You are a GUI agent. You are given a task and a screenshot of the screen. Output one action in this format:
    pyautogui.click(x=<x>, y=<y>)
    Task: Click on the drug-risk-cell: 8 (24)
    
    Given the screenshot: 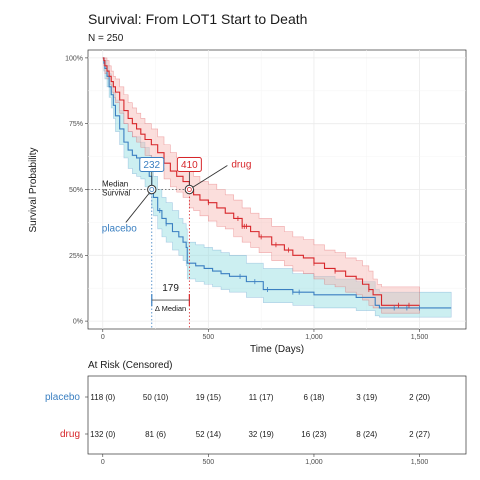 What is the action you would take?
    pyautogui.click(x=366, y=434)
    